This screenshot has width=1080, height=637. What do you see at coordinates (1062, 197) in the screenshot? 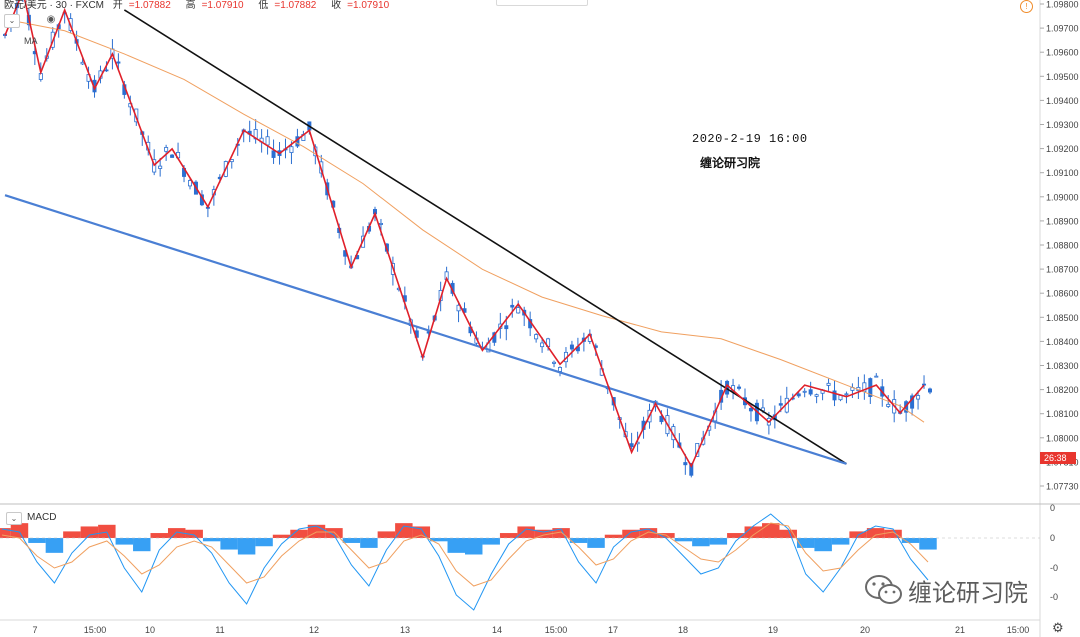
I see `price-tick-label: 1.09000` at bounding box center [1062, 197].